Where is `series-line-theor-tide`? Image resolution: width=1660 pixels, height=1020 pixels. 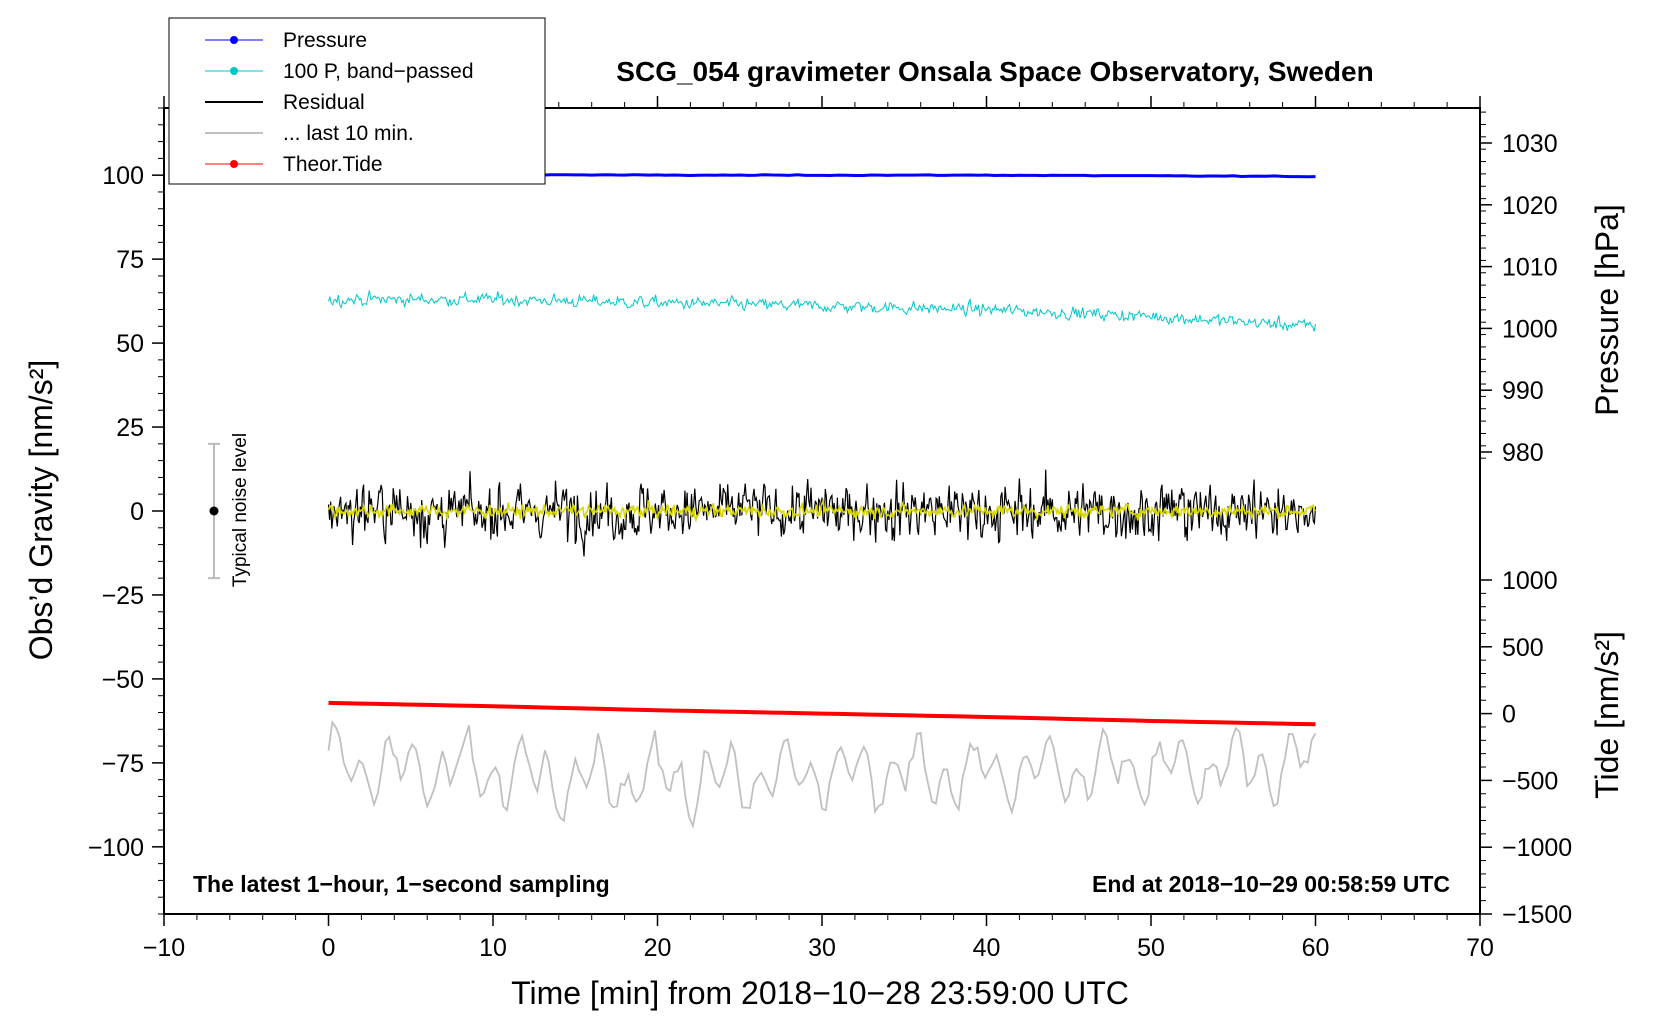 series-line-theor-tide is located at coordinates (822, 713).